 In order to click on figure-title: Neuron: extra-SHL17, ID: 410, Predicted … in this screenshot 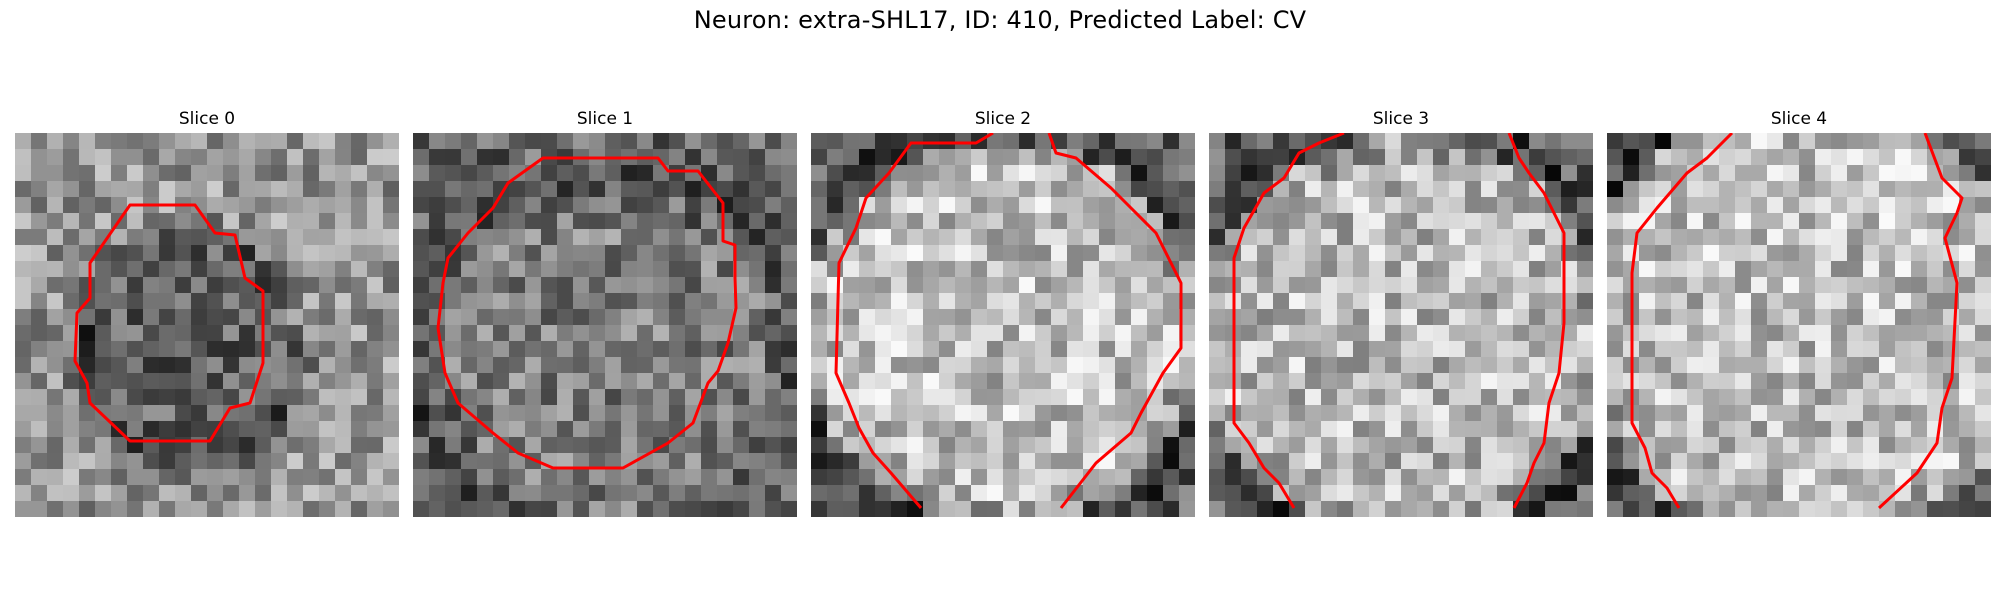, I will do `click(1000, 20)`.